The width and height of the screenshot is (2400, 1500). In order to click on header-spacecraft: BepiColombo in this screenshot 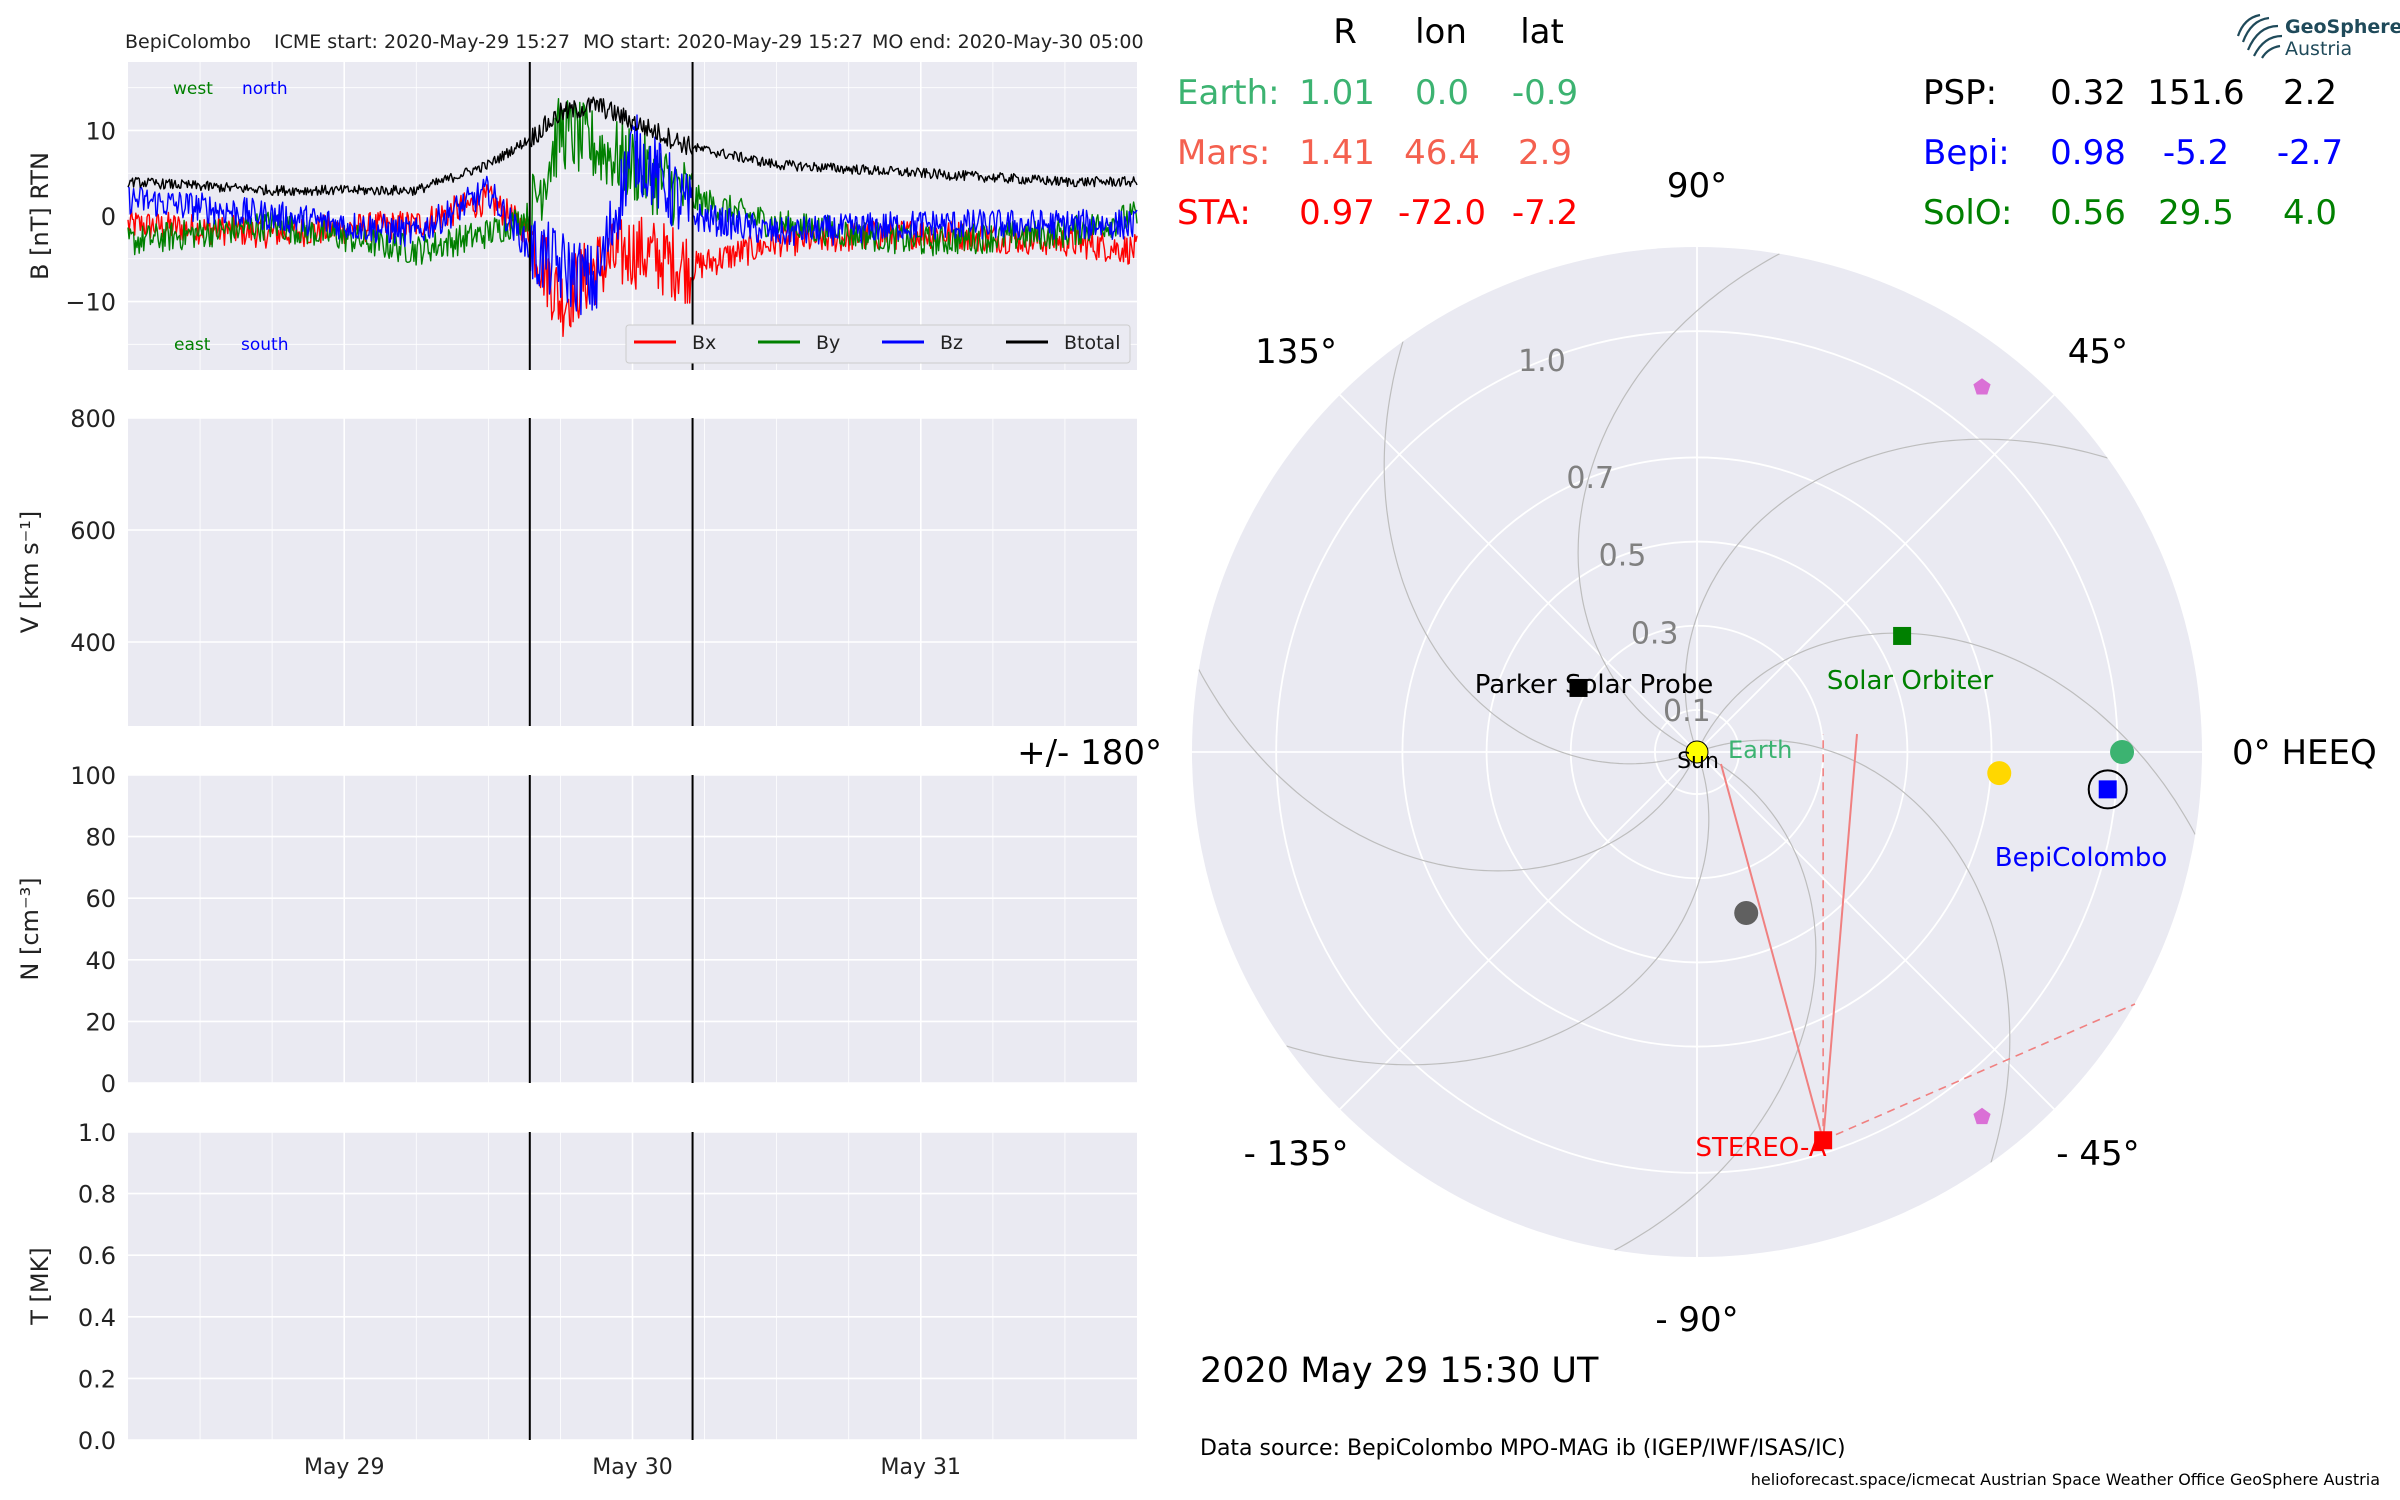, I will do `click(188, 42)`.